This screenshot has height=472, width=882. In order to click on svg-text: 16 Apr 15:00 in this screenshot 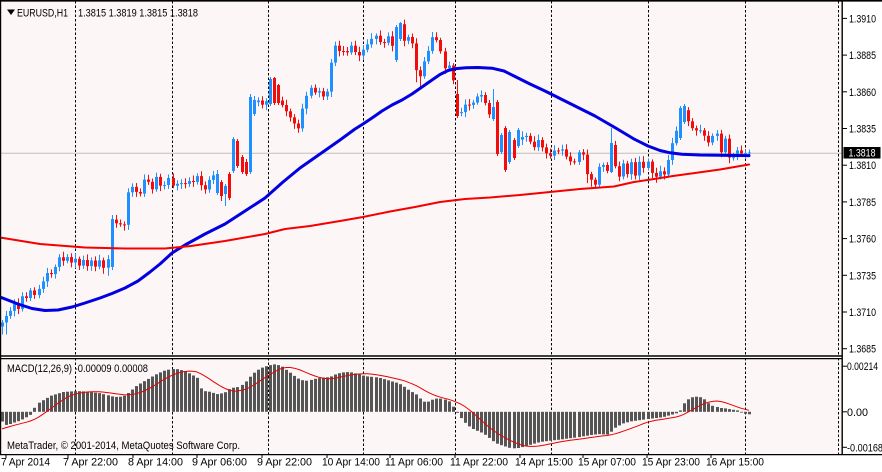, I will do `click(735, 463)`.